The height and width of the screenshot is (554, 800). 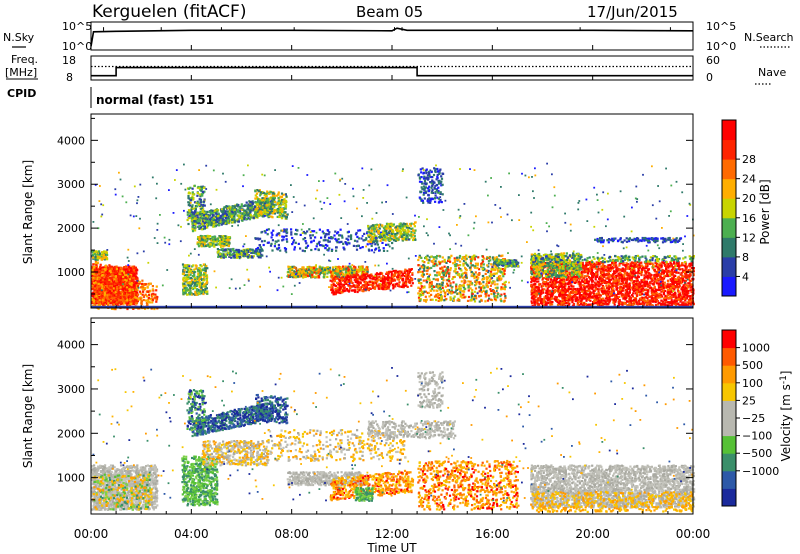 I want to click on xtick-label: 20:00, so click(x=592, y=534).